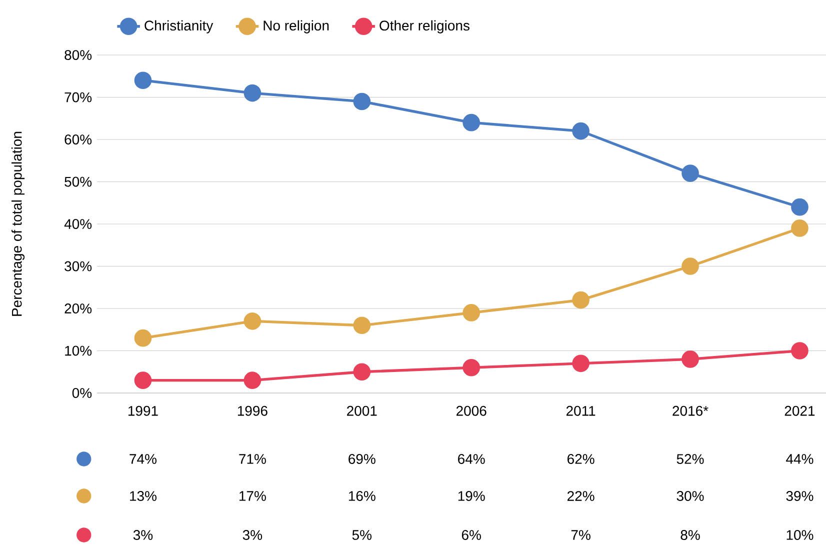 The image size is (826, 547). Describe the element at coordinates (581, 459) in the screenshot. I see `data-label: 62%` at that location.